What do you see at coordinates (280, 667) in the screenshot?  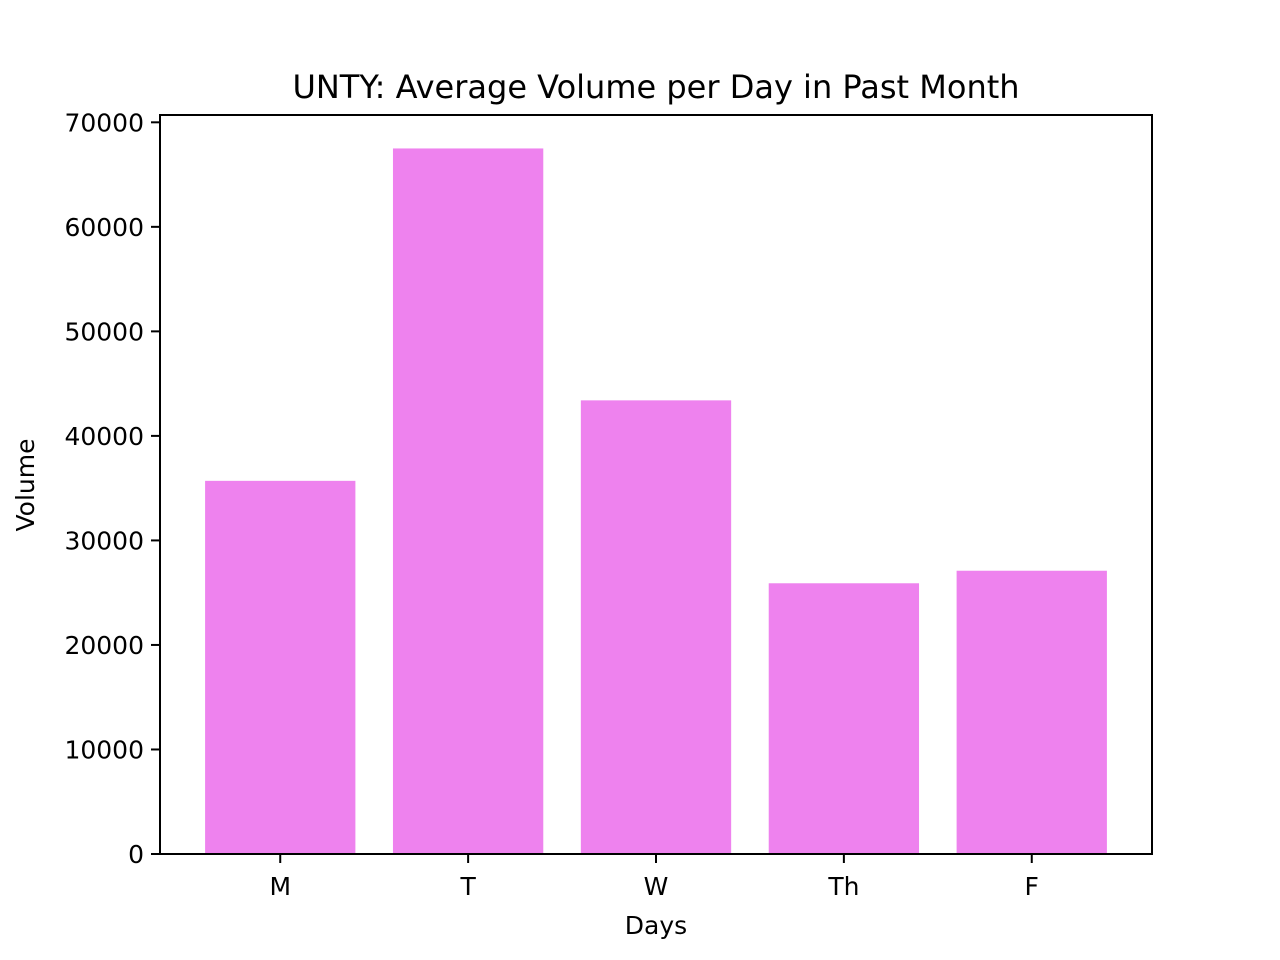 I see `bar-m` at bounding box center [280, 667].